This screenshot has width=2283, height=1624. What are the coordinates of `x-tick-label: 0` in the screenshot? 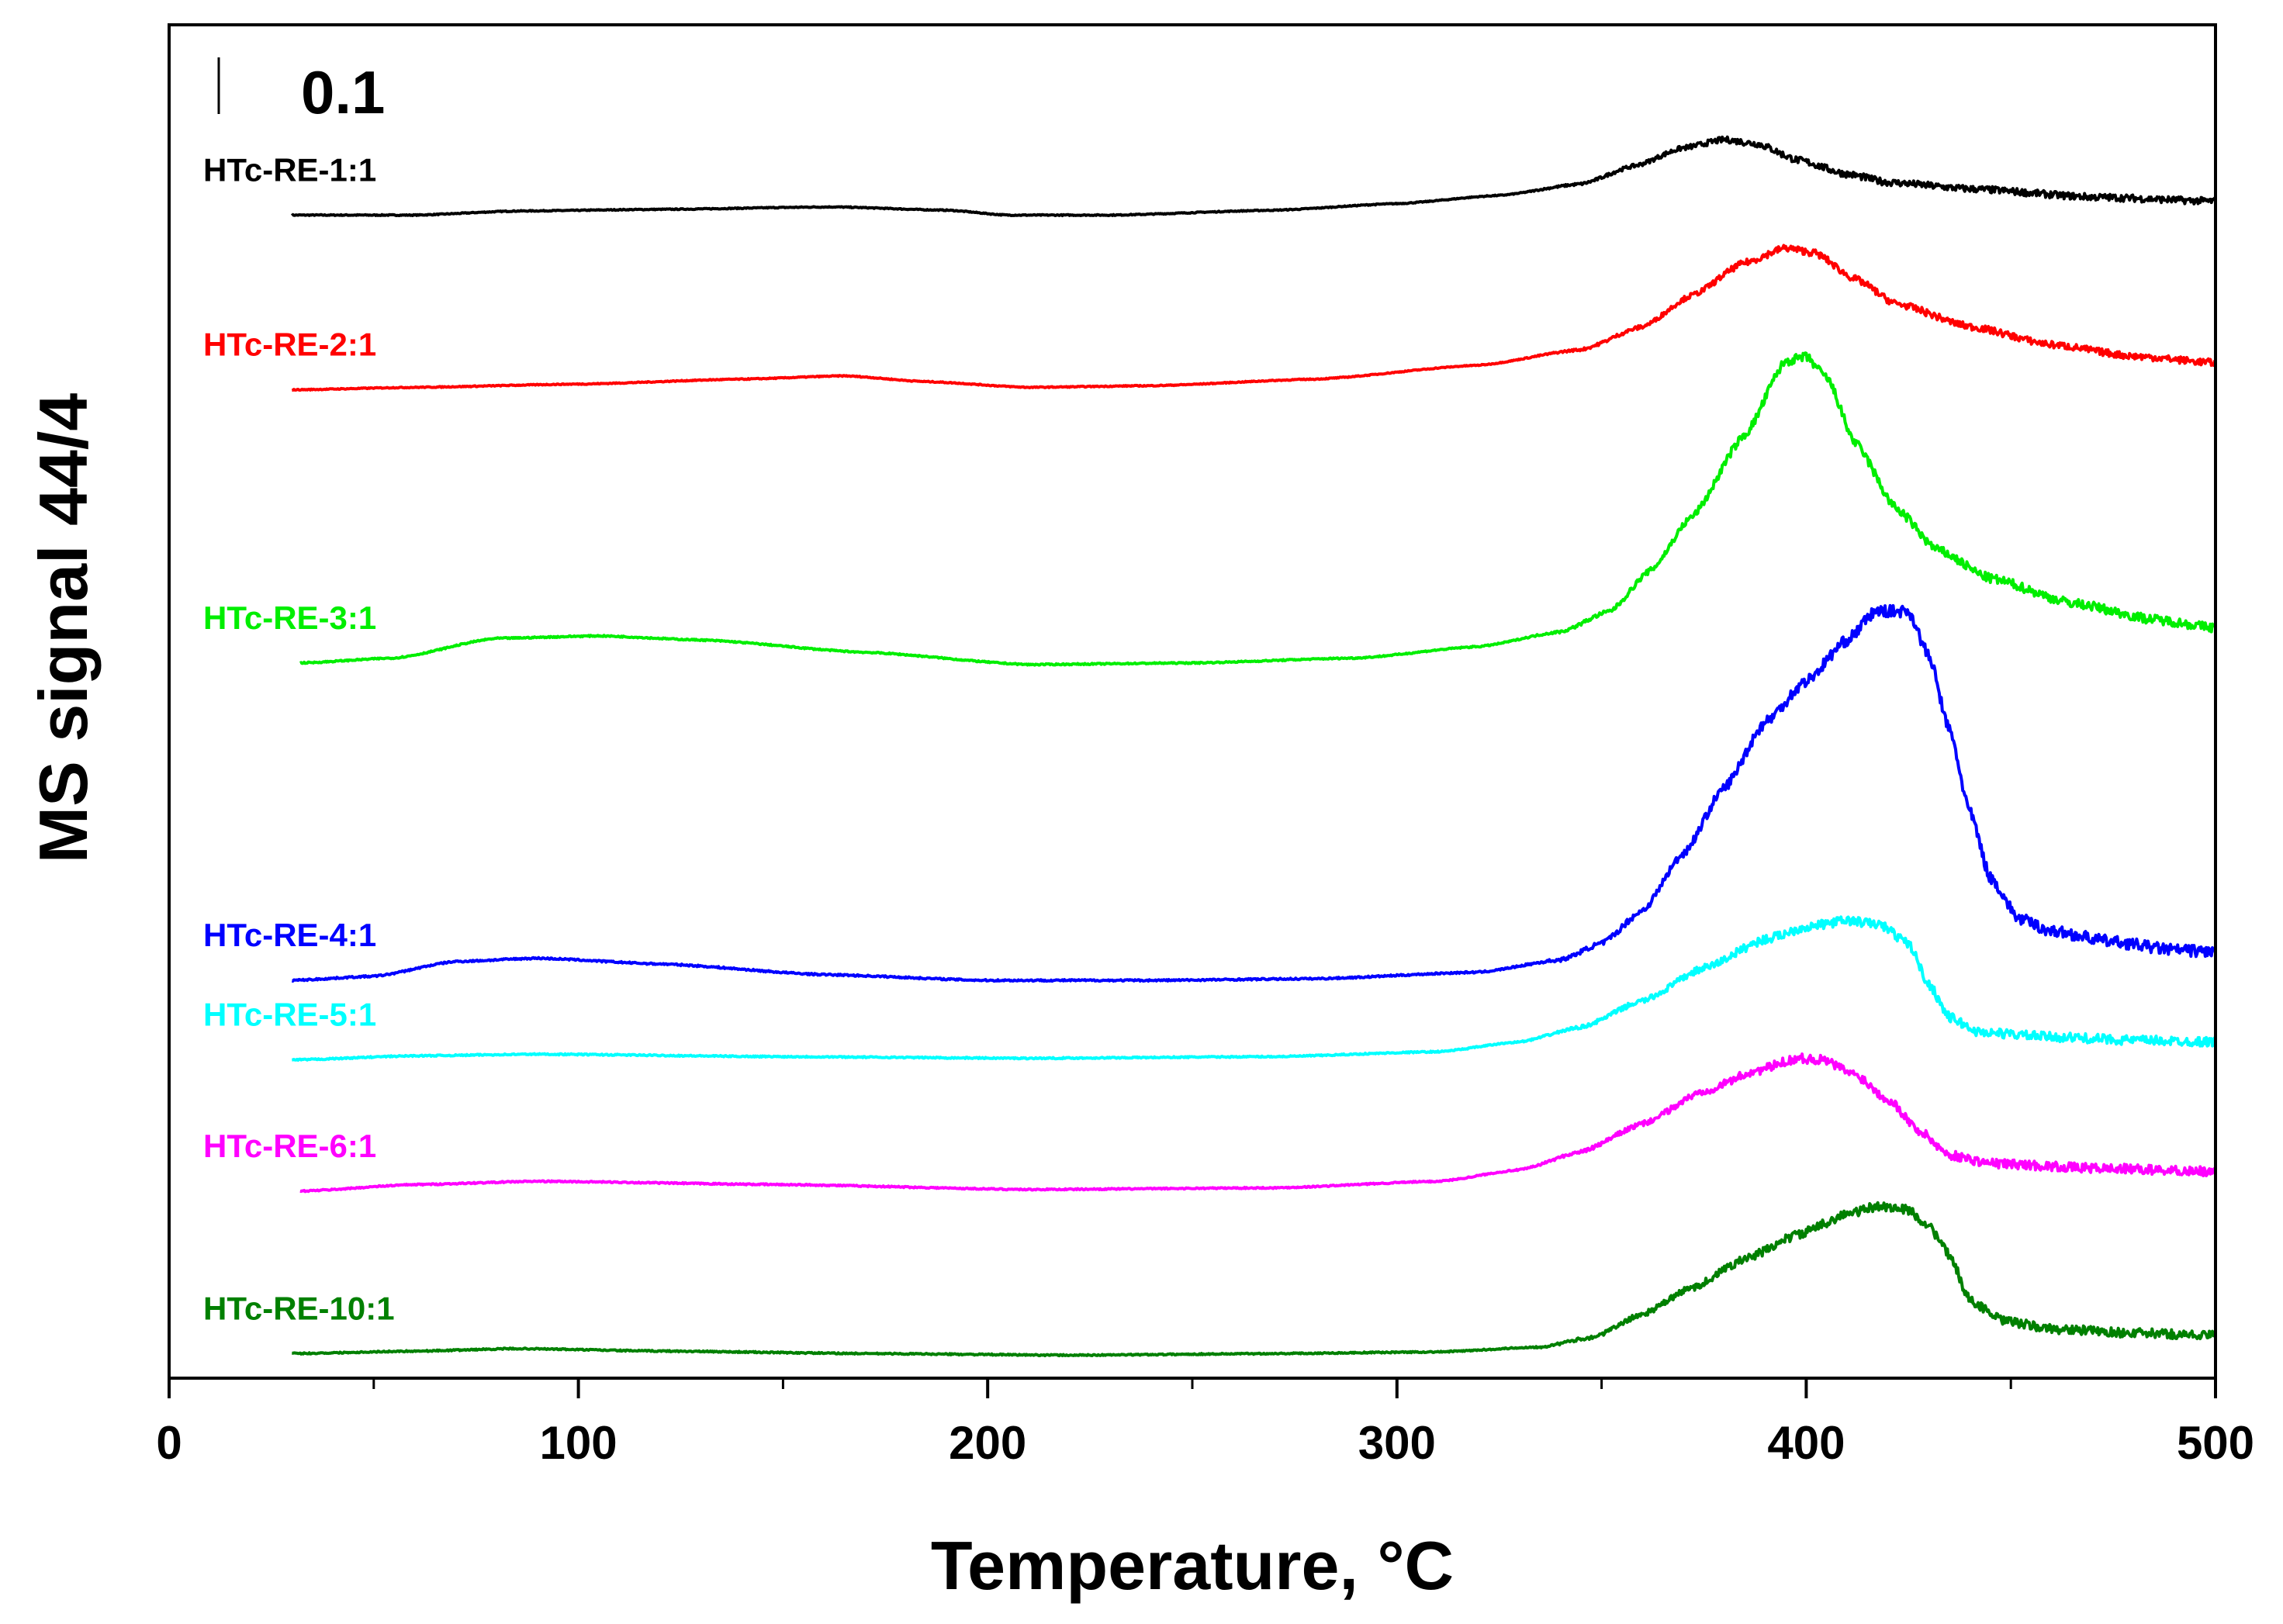 It's located at (169, 1443).